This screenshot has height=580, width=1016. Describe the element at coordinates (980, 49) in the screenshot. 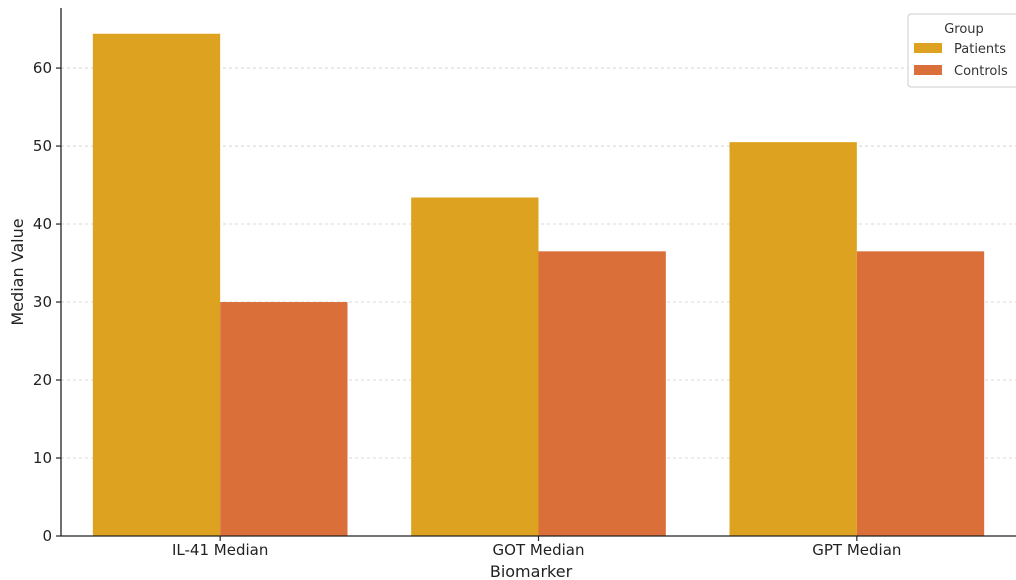

I see `legend-label: Patients` at that location.